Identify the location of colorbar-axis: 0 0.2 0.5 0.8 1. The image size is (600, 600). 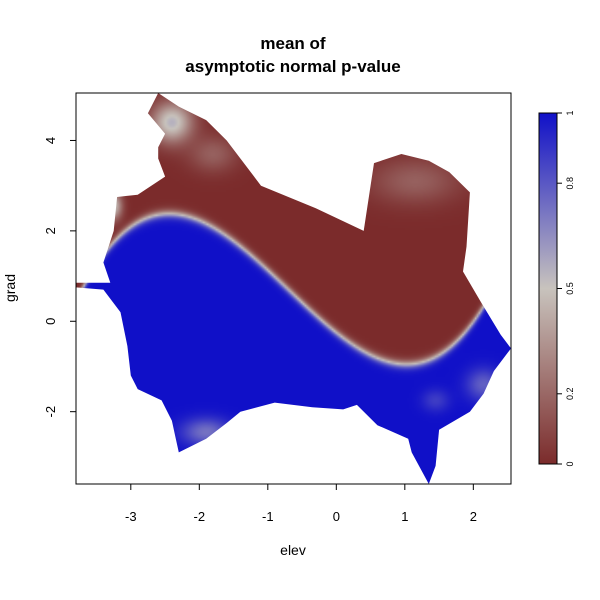
(556, 288).